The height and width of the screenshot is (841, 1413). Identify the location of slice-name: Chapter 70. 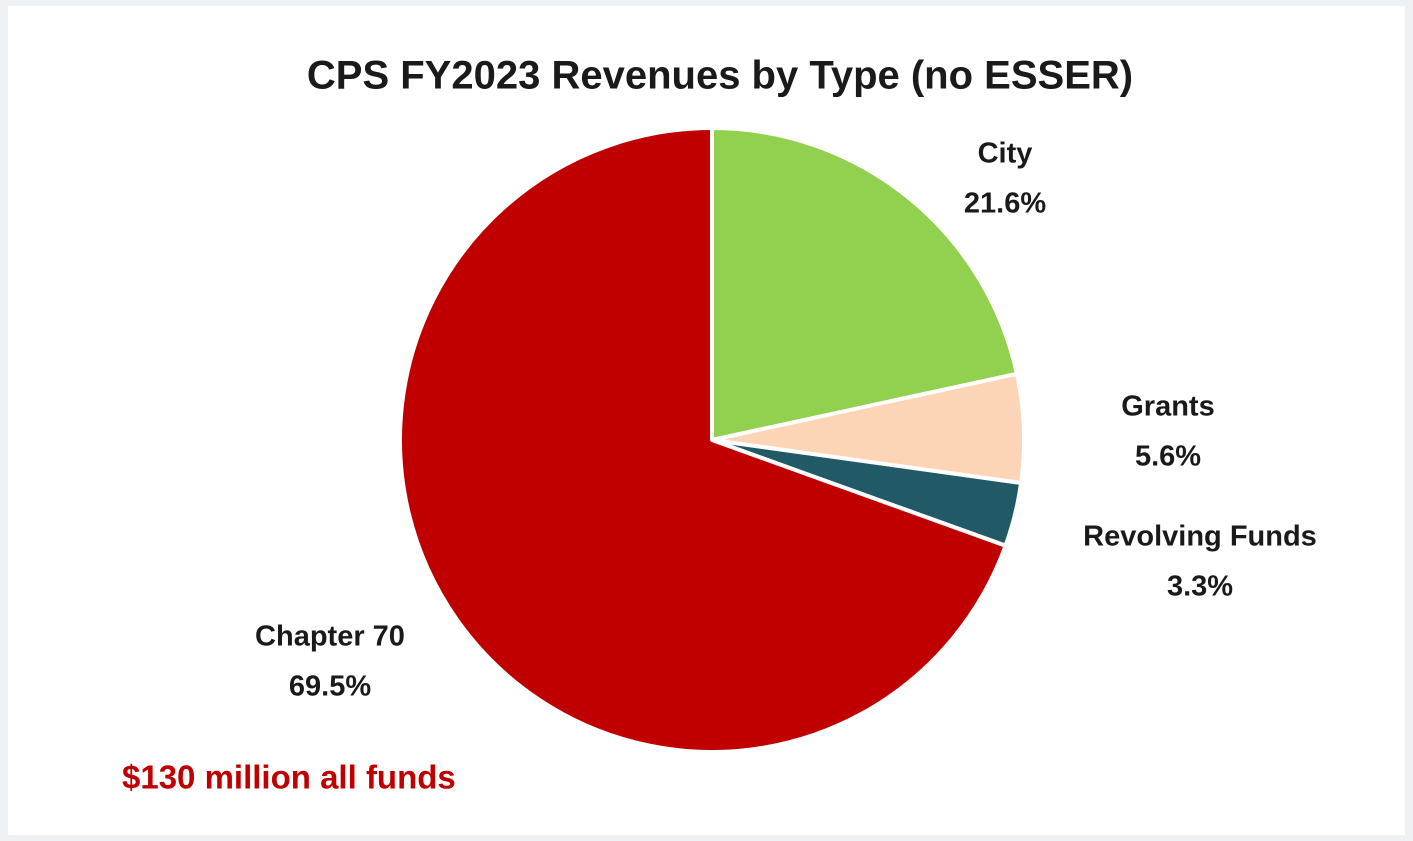
(330, 637).